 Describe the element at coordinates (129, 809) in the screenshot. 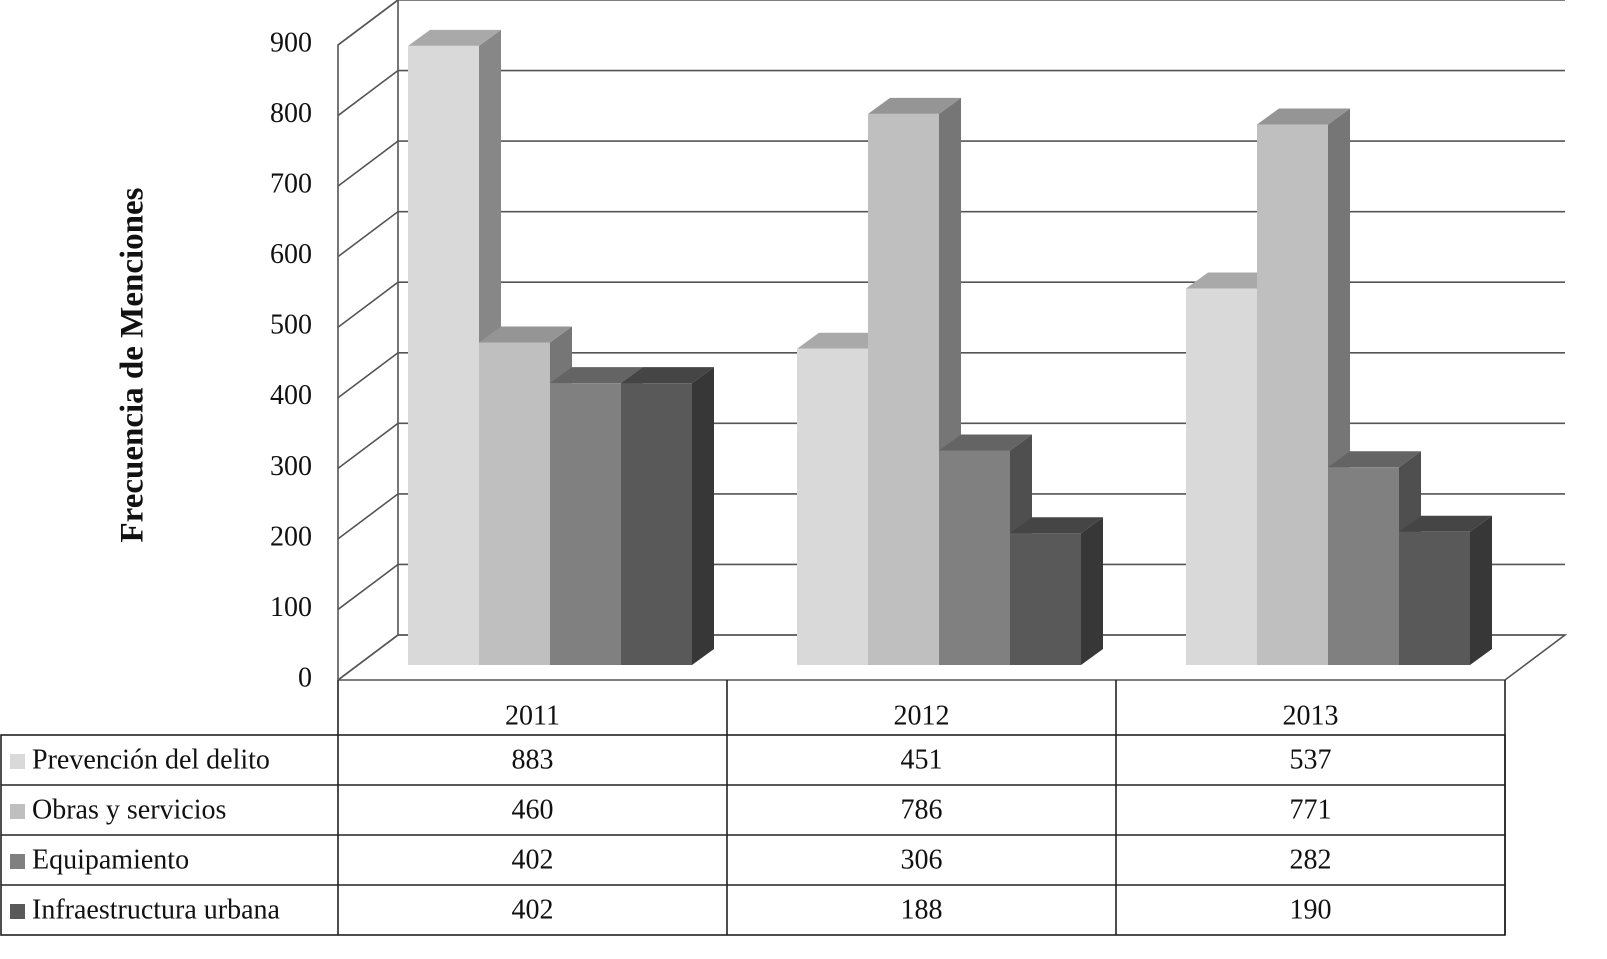

I see `legend-label: Obras y servicios` at that location.